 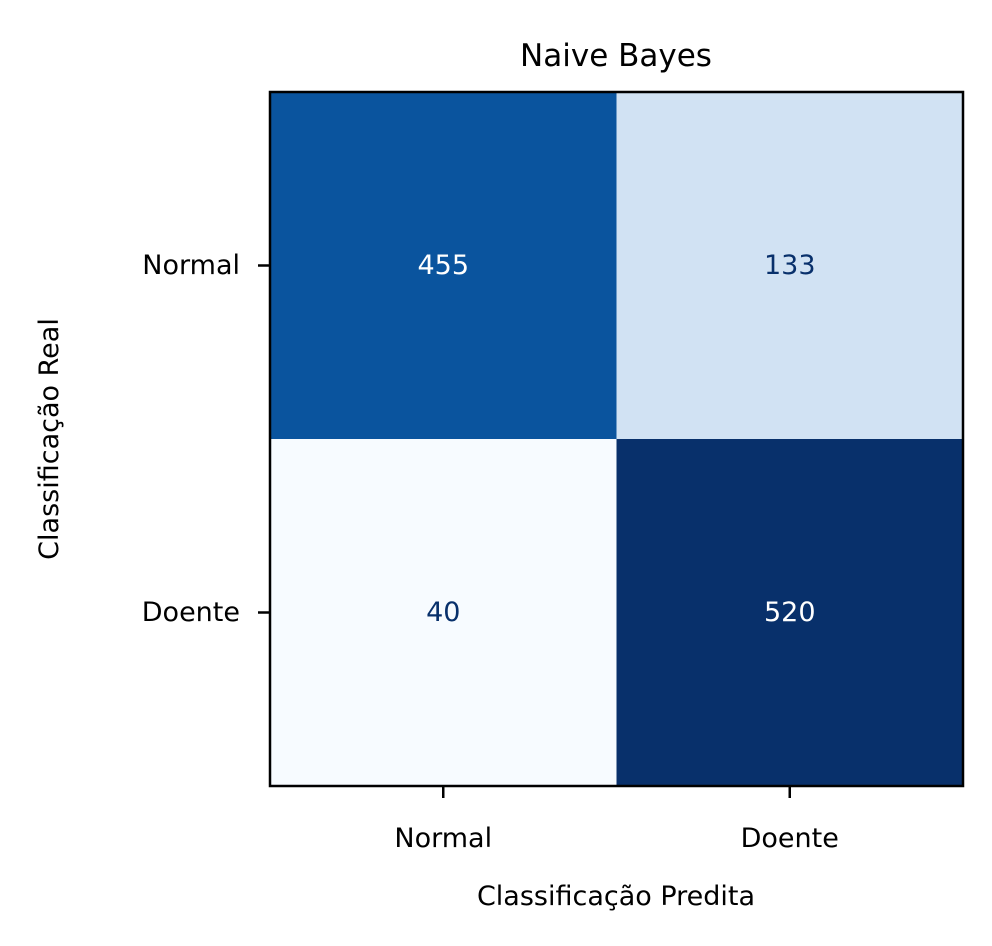 What do you see at coordinates (443, 838) in the screenshot?
I see `x-tick-label: Normal` at bounding box center [443, 838].